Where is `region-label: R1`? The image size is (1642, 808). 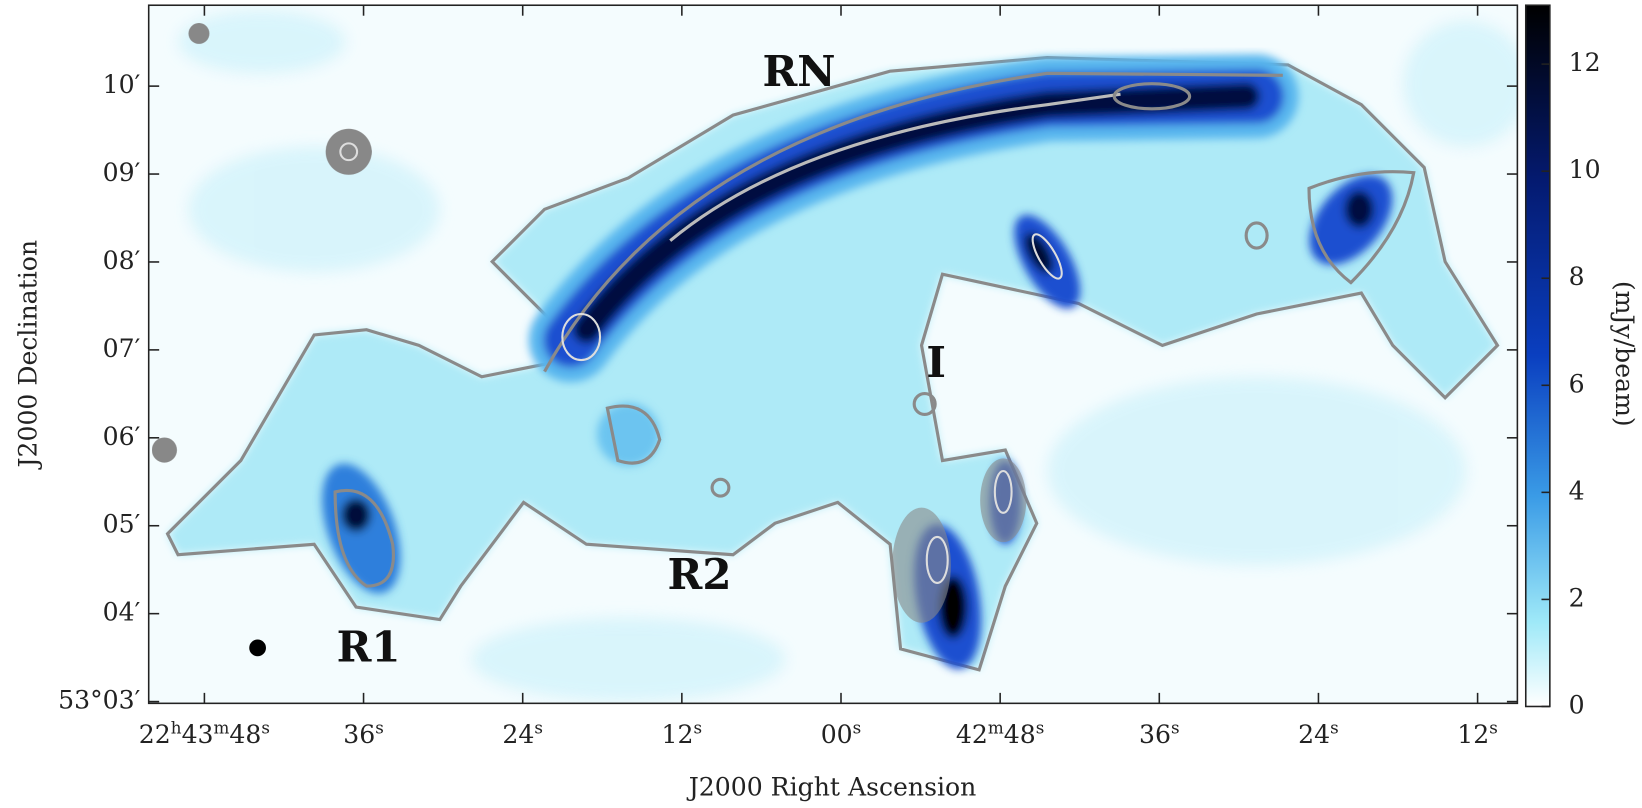
region-label: R1 is located at coordinates (369, 646).